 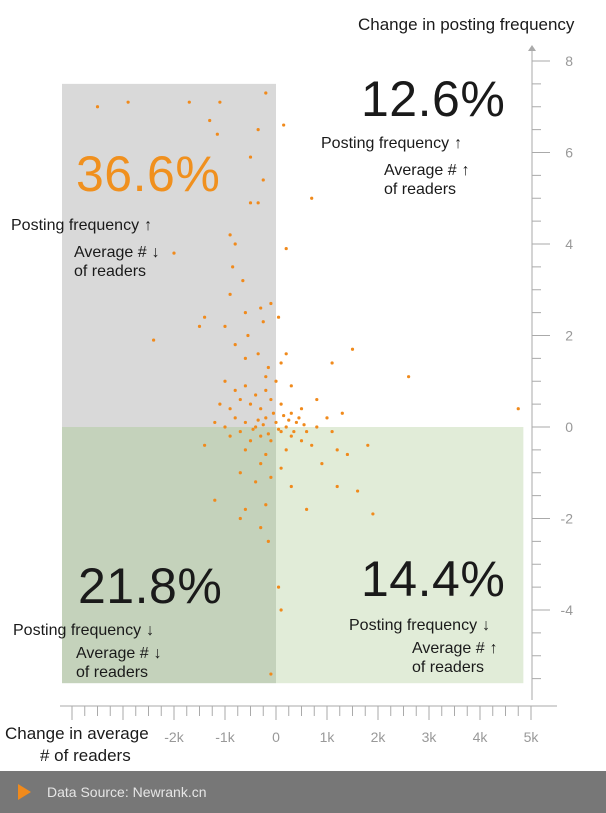 I want to click on data-source-text: Data Source: Newrank.cn, so click(x=127, y=792).